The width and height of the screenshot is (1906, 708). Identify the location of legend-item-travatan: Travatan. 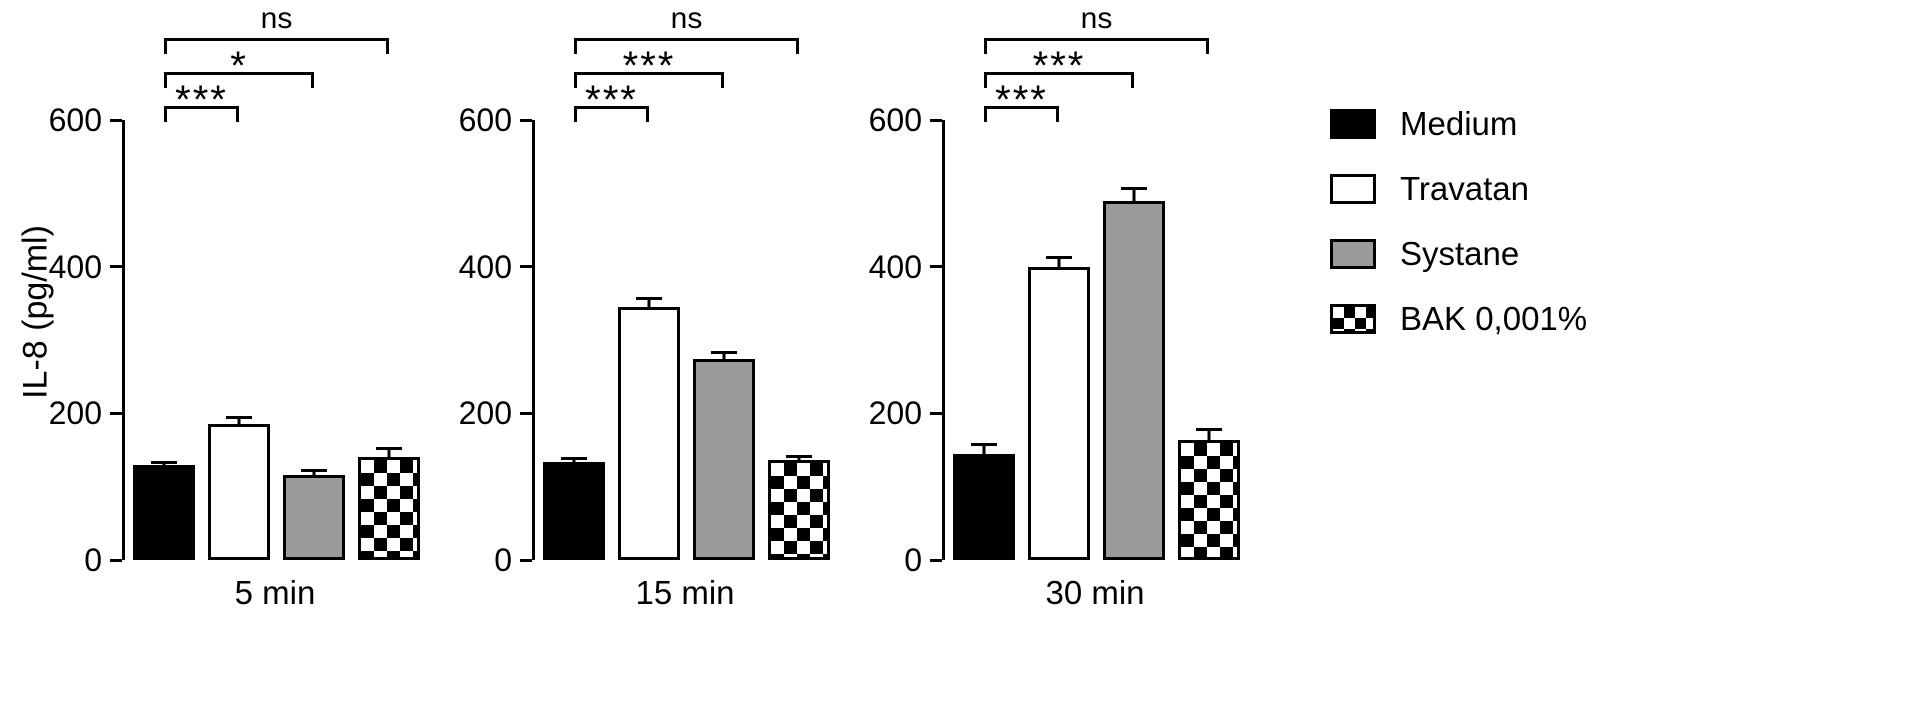
(1458, 189).